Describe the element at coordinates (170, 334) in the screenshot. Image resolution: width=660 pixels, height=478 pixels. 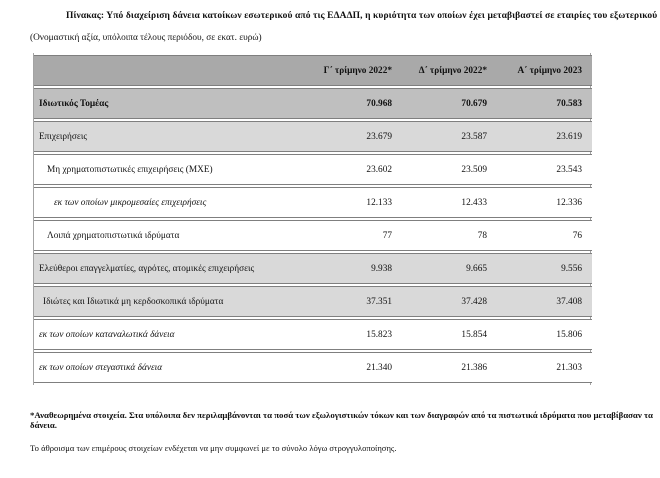
I see `row-label: εκ των οποίων καταναλωτικά δάνεια` at that location.